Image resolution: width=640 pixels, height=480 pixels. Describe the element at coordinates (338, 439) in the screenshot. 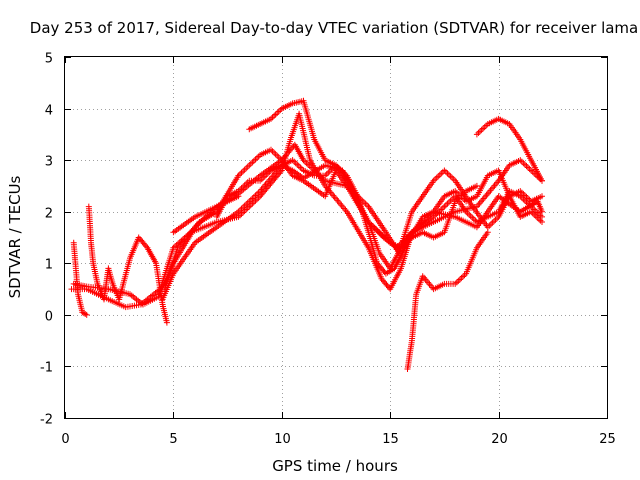

I see `x-tick-labels: 0 5 10 15 20 25` at that location.